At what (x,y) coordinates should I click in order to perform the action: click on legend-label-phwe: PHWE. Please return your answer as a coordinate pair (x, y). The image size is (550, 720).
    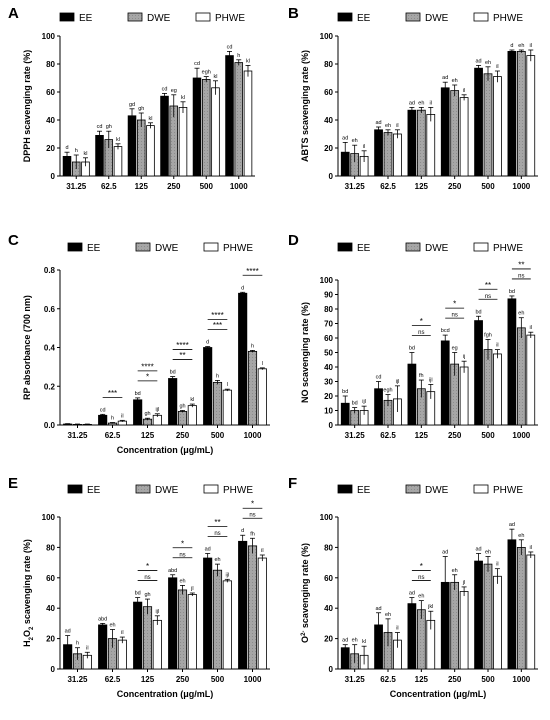
    Looking at the image, I should click on (508, 248).